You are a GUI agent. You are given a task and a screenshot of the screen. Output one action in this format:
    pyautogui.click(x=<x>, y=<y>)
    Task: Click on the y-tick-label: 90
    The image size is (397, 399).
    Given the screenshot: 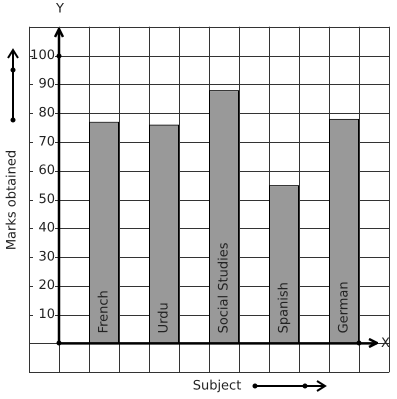 What is the action you would take?
    pyautogui.click(x=46, y=84)
    